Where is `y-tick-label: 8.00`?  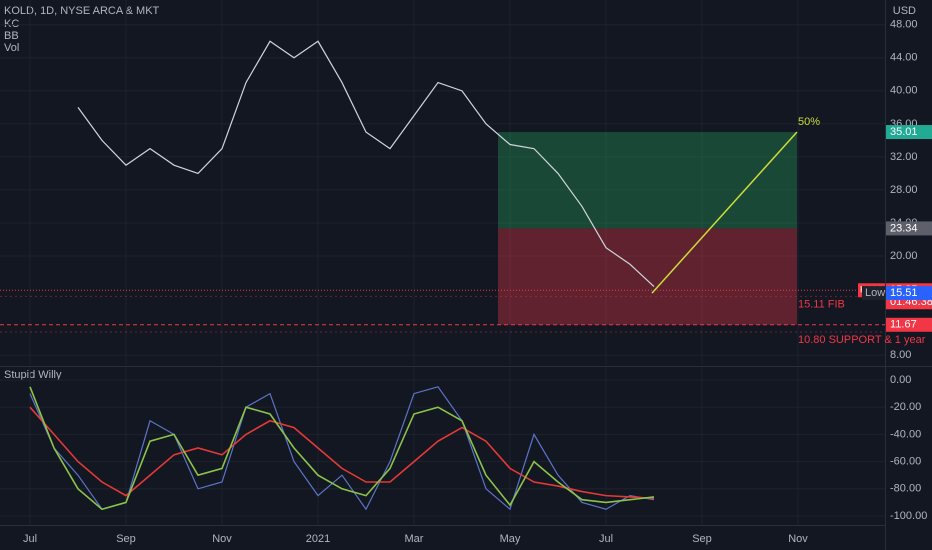
y-tick-label: 8.00 is located at coordinates (900, 355).